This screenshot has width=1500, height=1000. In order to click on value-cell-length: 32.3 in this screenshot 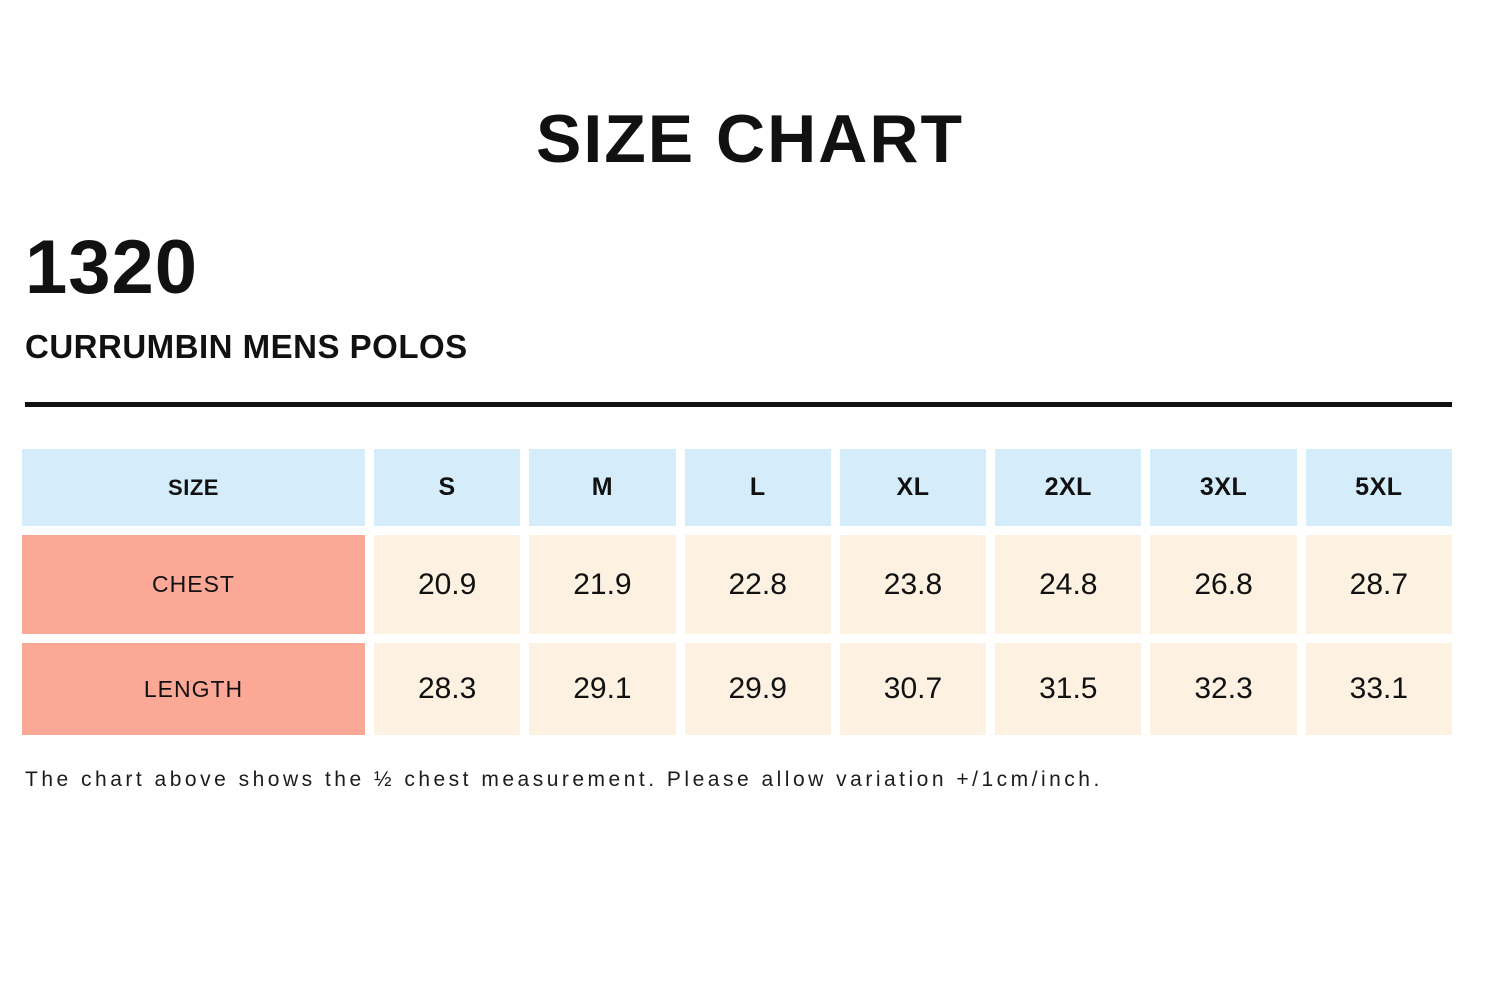, I will do `click(1223, 689)`.